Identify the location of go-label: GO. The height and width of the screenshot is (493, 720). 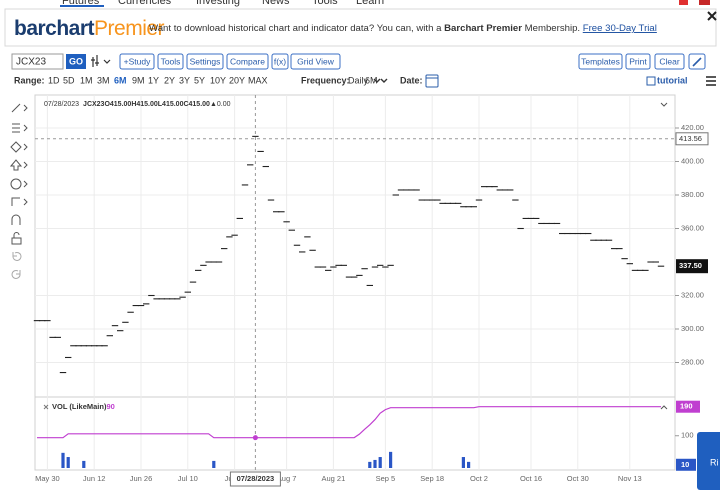
(76, 61).